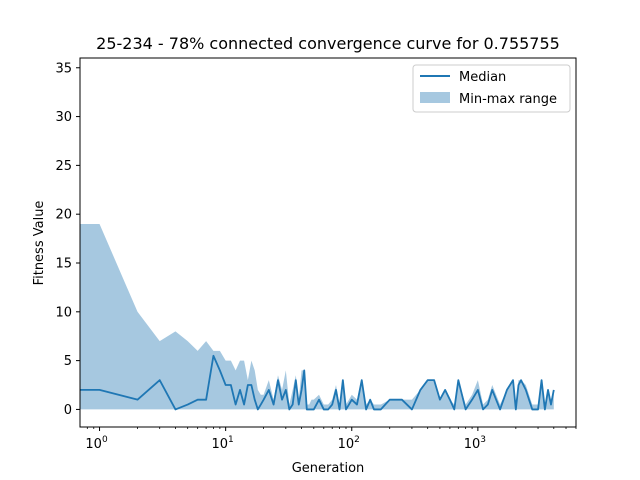  I want to click on y-axis-ticks: 0 5 10 15 20 25 30 35, so click(67, 239).